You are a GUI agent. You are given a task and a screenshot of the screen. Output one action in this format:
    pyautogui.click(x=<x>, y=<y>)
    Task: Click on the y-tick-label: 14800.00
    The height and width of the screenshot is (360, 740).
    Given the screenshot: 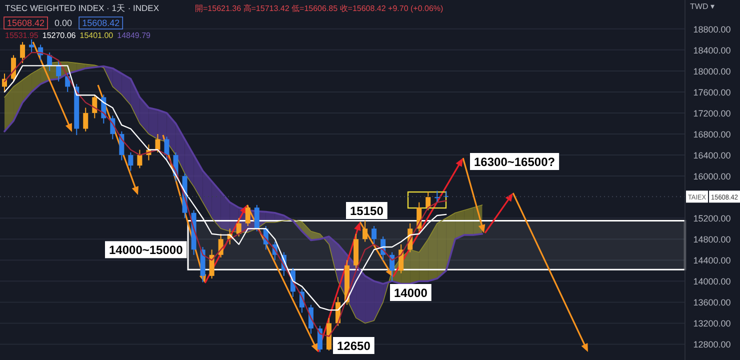 What is the action you would take?
    pyautogui.click(x=712, y=239)
    